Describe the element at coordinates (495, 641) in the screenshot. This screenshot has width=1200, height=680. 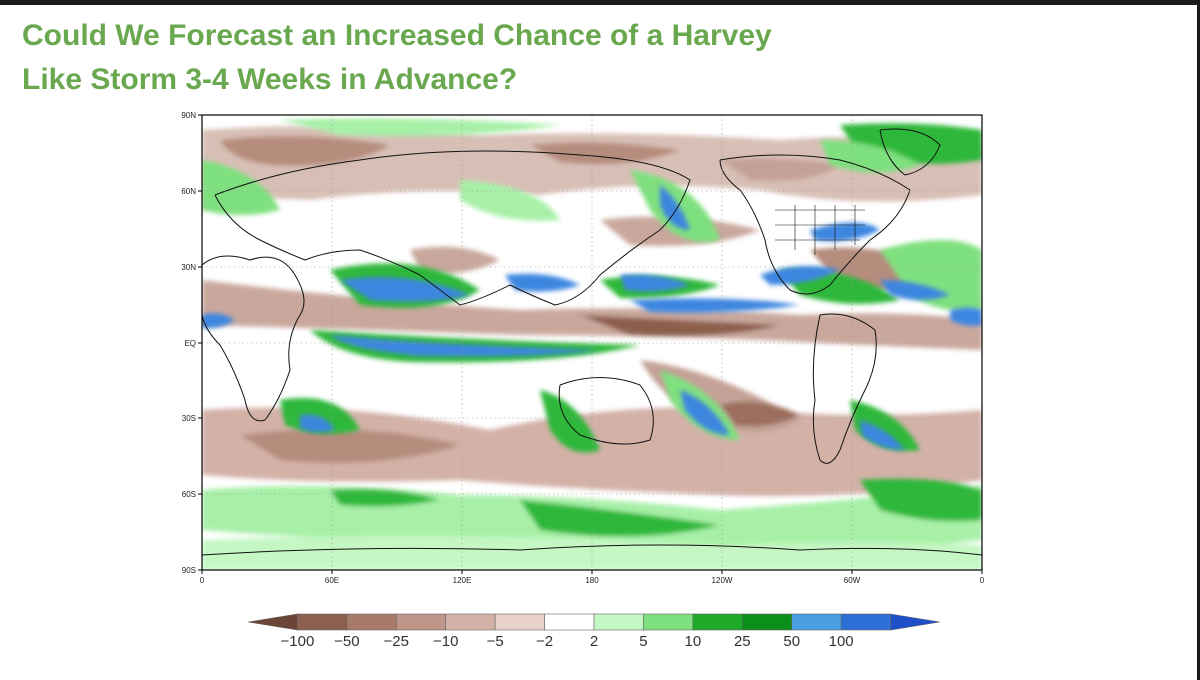
I see `colorbar-tick-label: −5` at that location.